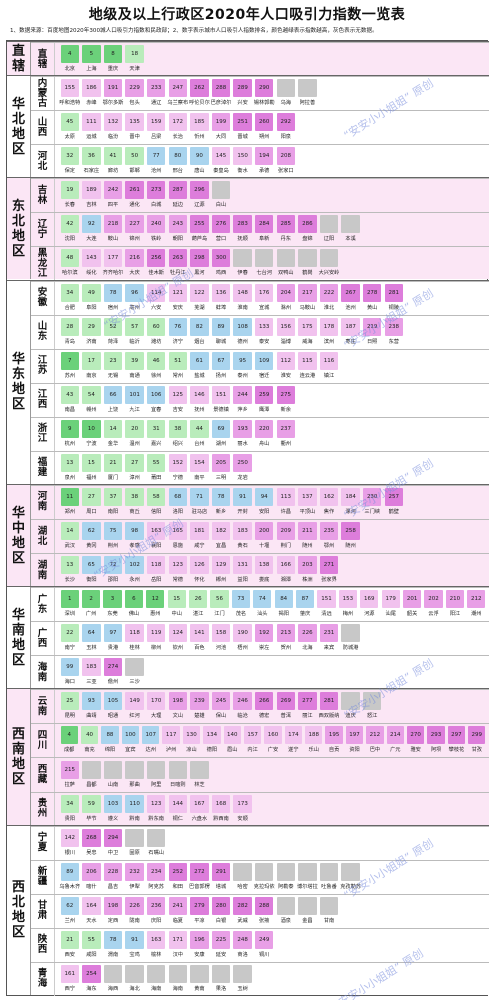 This screenshot has height=1000, width=494. What do you see at coordinates (286, 292) in the screenshot?
I see `rank-value: 204` at bounding box center [286, 292].